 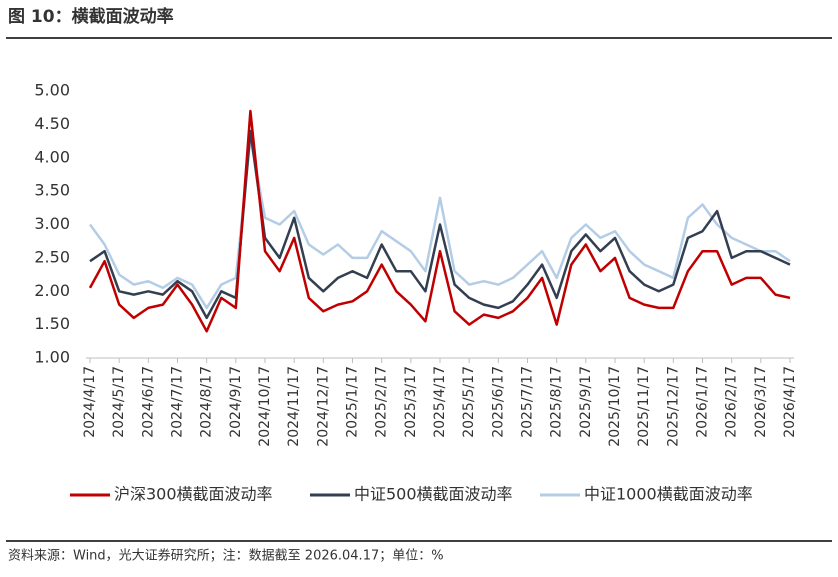 I want to click on x-tick-label: 2025/2/17, so click(x=382, y=402).